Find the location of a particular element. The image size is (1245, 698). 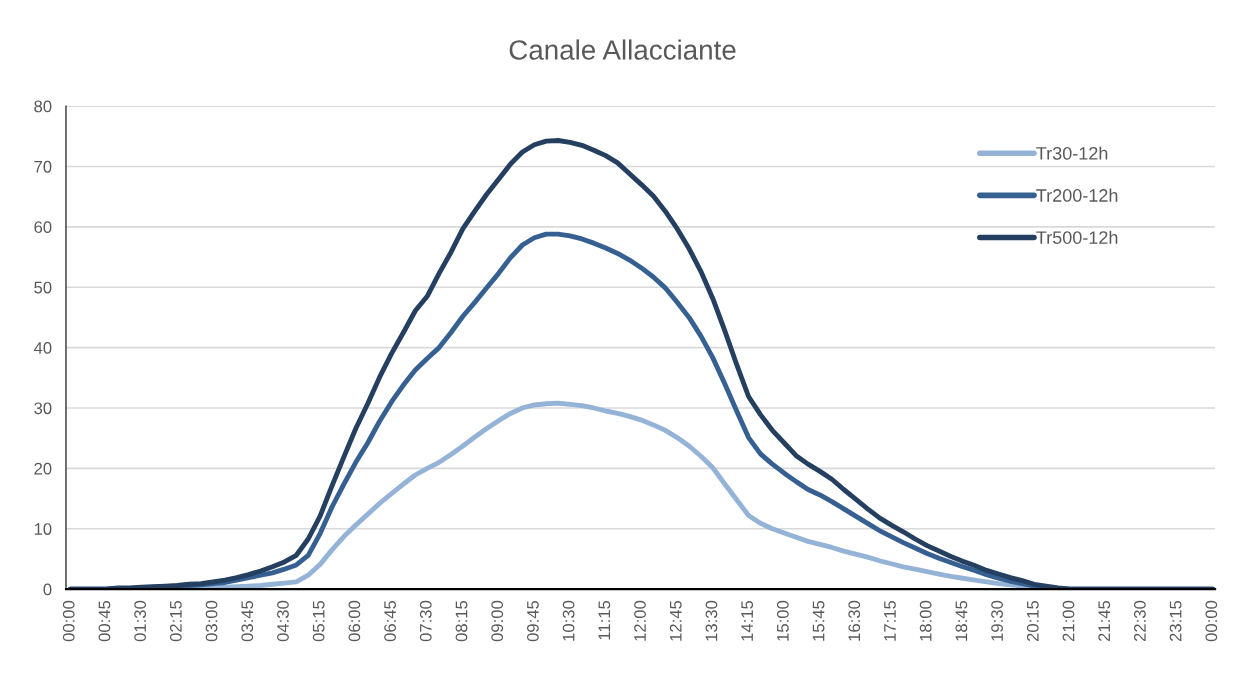

x-tick-label: 21:00 is located at coordinates (1068, 621).